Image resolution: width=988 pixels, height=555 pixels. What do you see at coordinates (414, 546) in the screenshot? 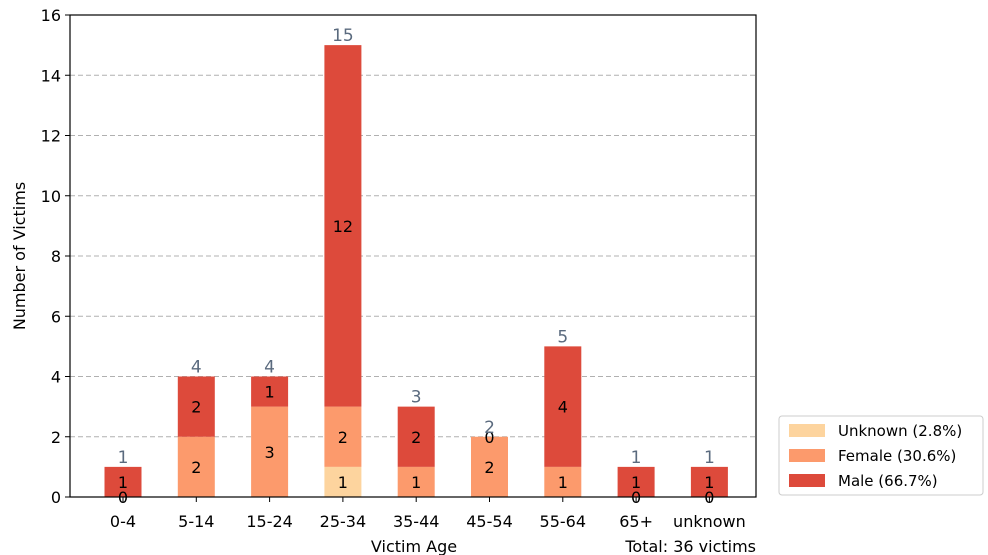
I see `x-axis-label: Victim Age` at bounding box center [414, 546].